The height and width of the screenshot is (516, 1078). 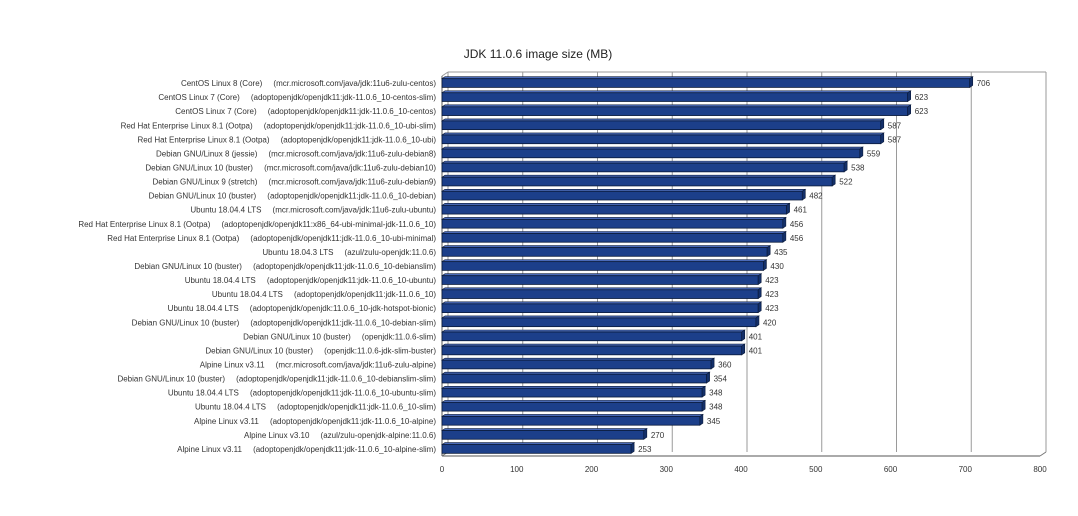 I want to click on data-label: 270, so click(x=658, y=435).